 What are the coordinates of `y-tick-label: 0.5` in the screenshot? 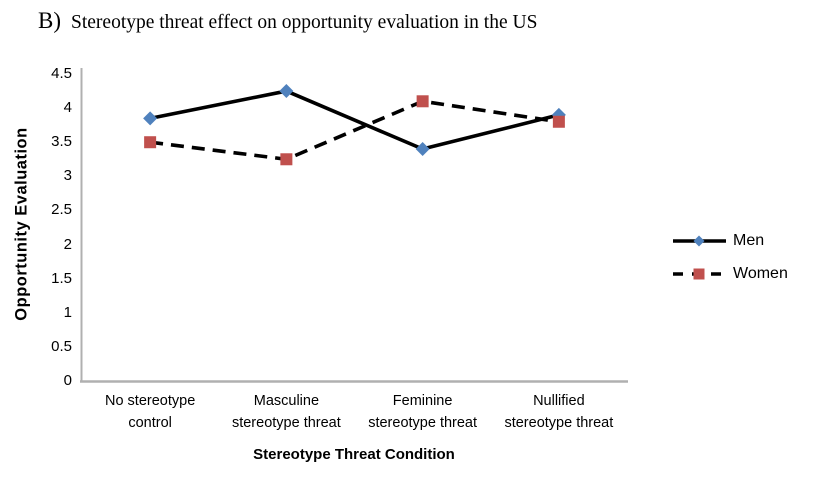 It's located at (61, 346).